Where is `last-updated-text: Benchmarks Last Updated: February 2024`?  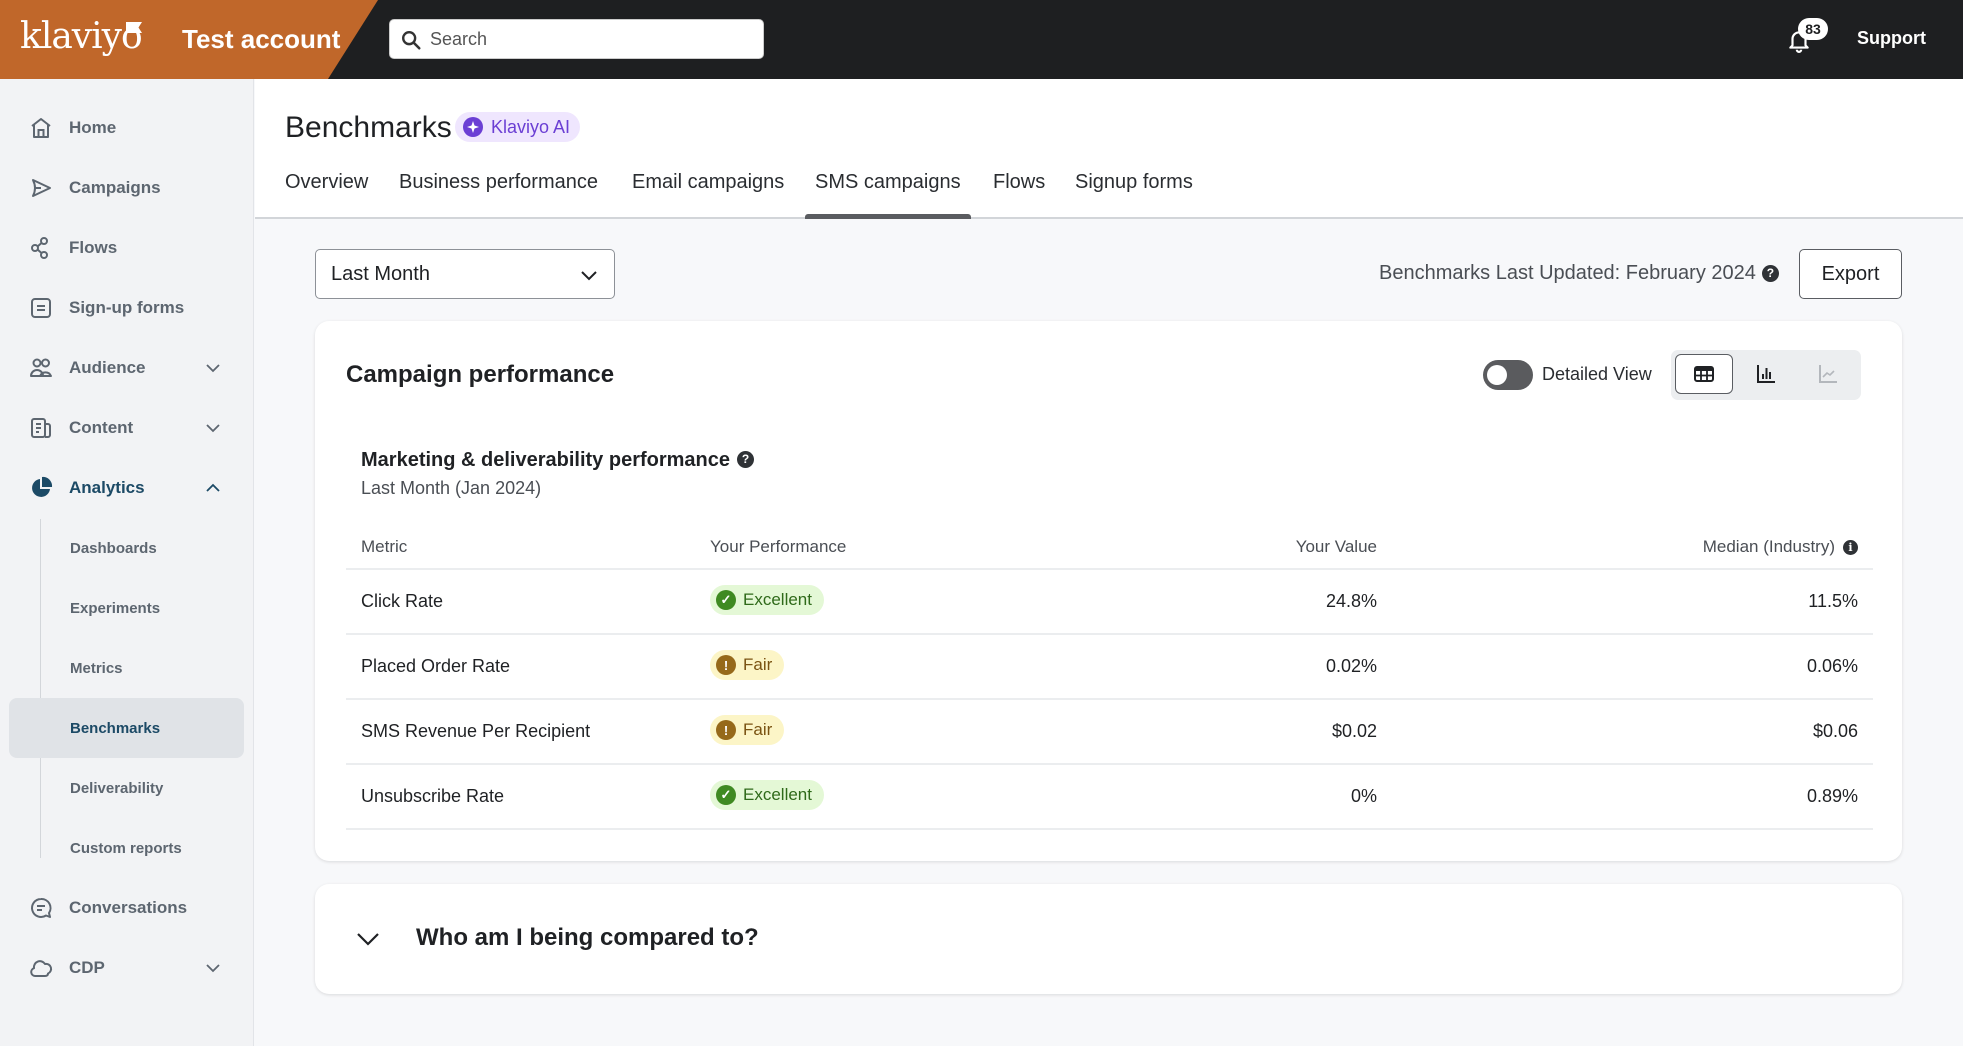
last-updated-text: Benchmarks Last Updated: February 2024 is located at coordinates (1567, 273).